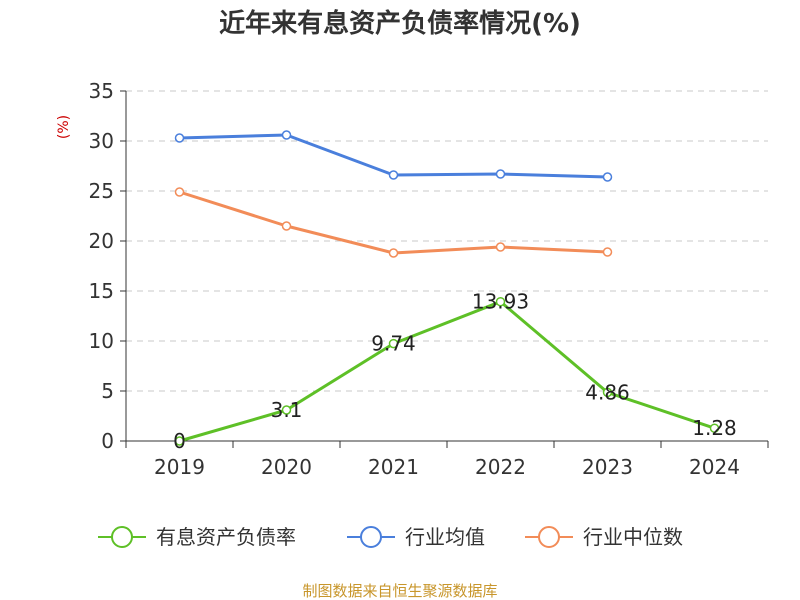  Describe the element at coordinates (101, 141) in the screenshot. I see `y-tick-label: 30` at that location.